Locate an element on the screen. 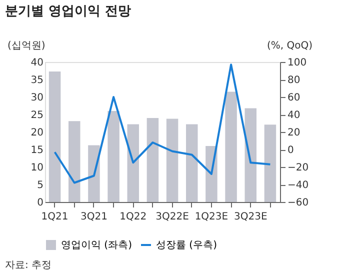  x-tick-label: 3Q22E is located at coordinates (172, 217).